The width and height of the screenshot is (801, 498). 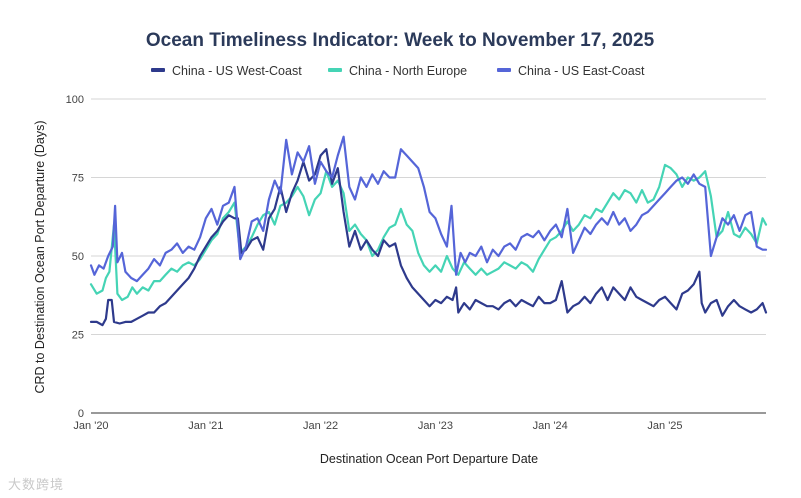 I want to click on legend-label-north-europe: China - North Europe, so click(x=408, y=71).